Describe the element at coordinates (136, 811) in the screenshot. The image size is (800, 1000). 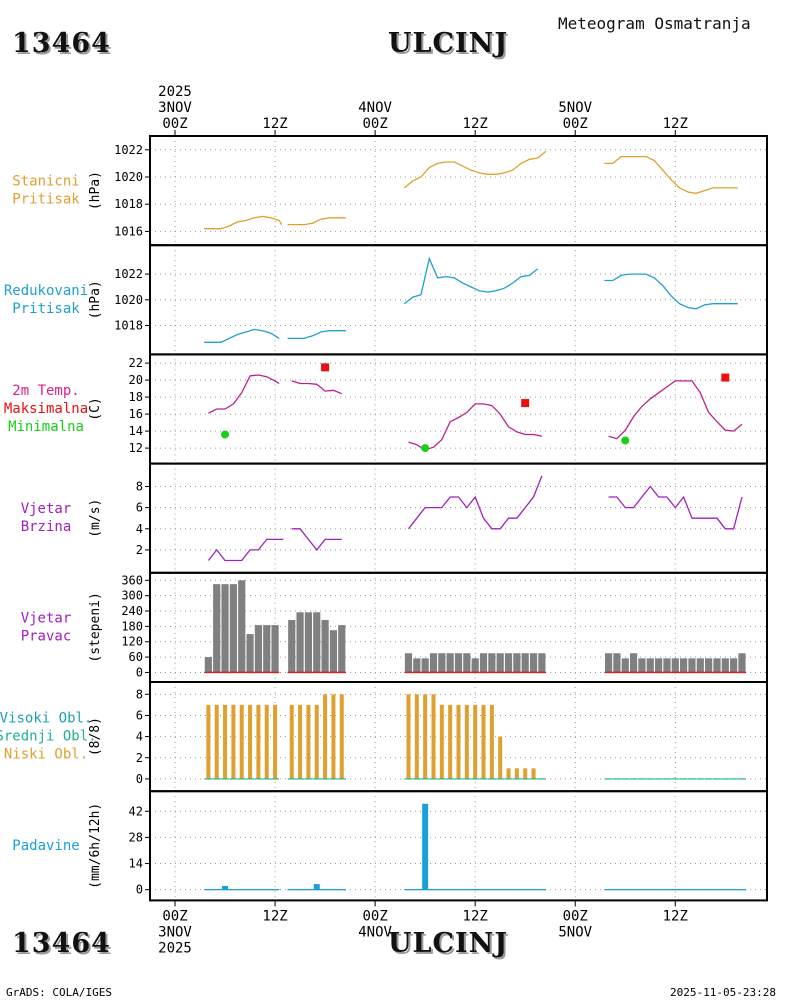
I see `y-tick-label: 42` at that location.